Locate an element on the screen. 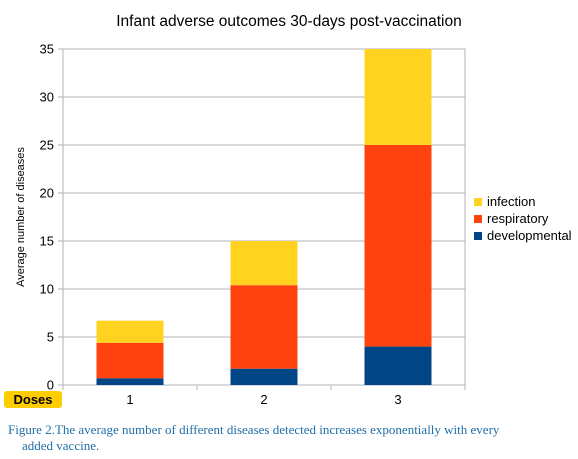  x-tick-label: 2 is located at coordinates (263, 399).